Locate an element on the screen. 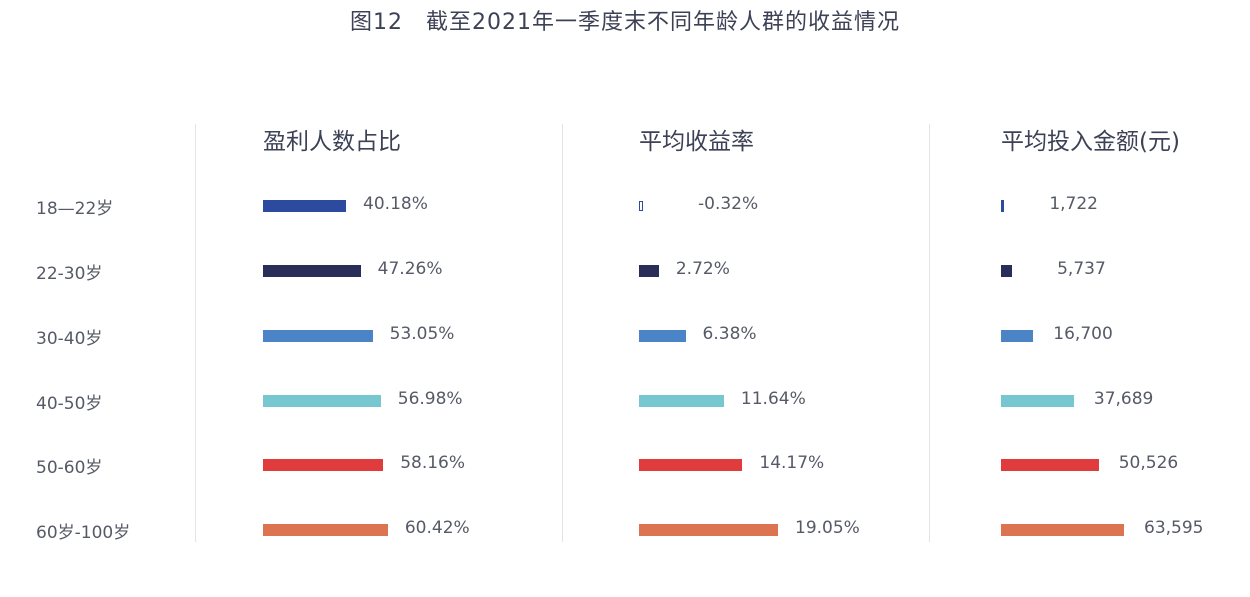  value-label: 11.64% is located at coordinates (773, 399).